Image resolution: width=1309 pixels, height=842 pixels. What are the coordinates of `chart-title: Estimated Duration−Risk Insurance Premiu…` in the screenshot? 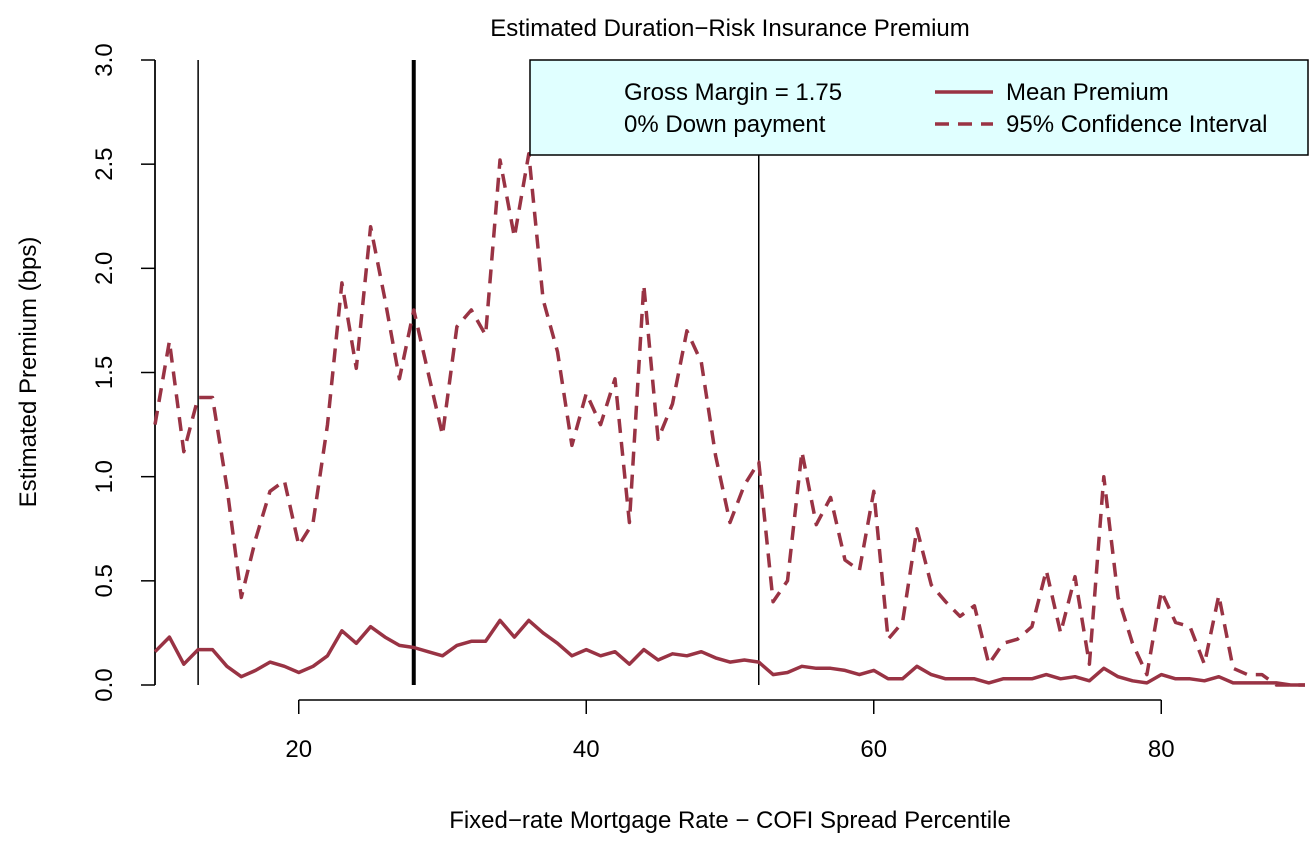 It's located at (730, 28).